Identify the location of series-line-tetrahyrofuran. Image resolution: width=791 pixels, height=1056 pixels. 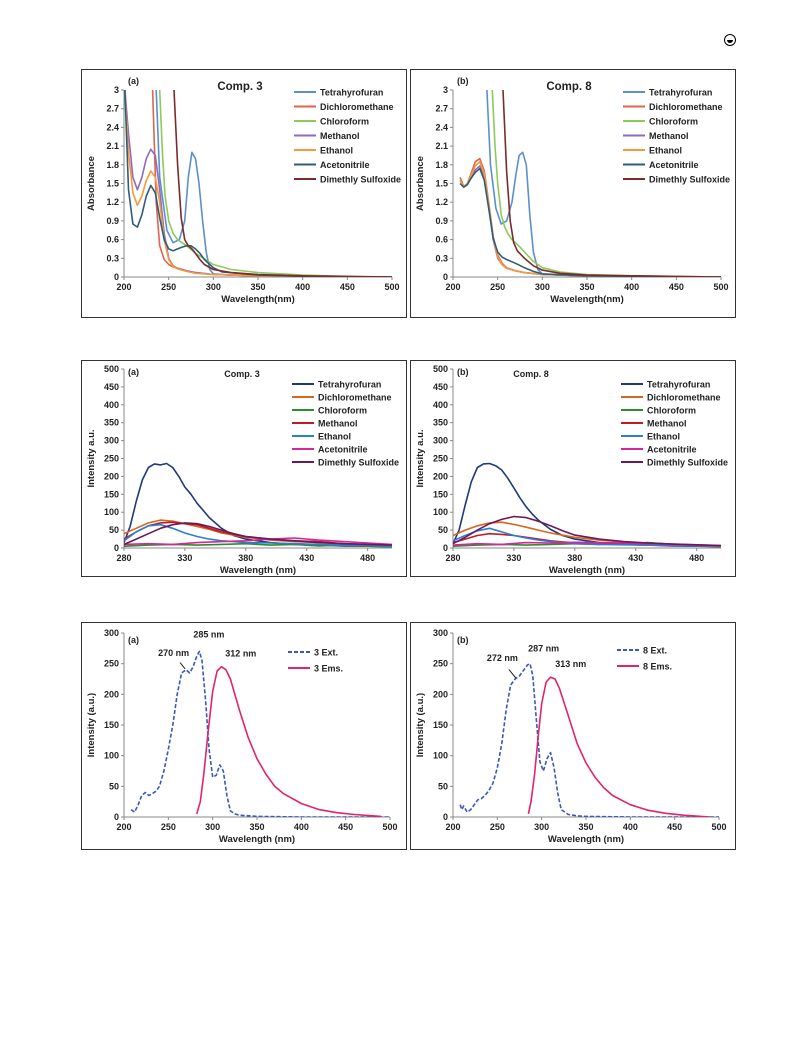
(258, 505).